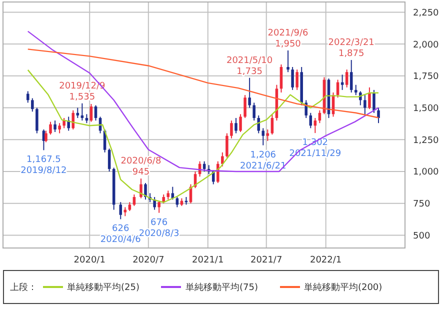 The image size is (444, 322). I want to click on annotation: 2022/3/21 1,875, so click(351, 48).